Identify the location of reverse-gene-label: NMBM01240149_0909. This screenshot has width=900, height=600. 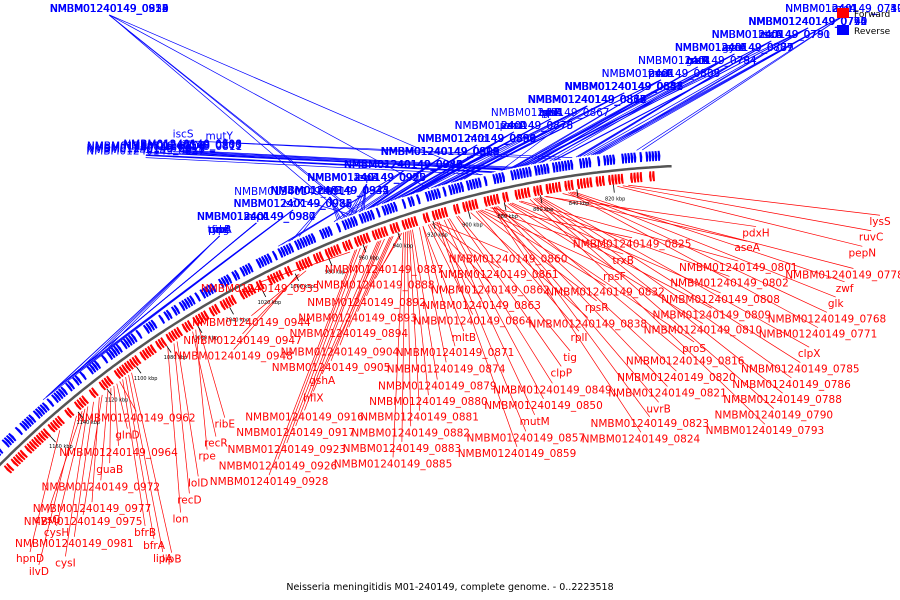
(366, 178).